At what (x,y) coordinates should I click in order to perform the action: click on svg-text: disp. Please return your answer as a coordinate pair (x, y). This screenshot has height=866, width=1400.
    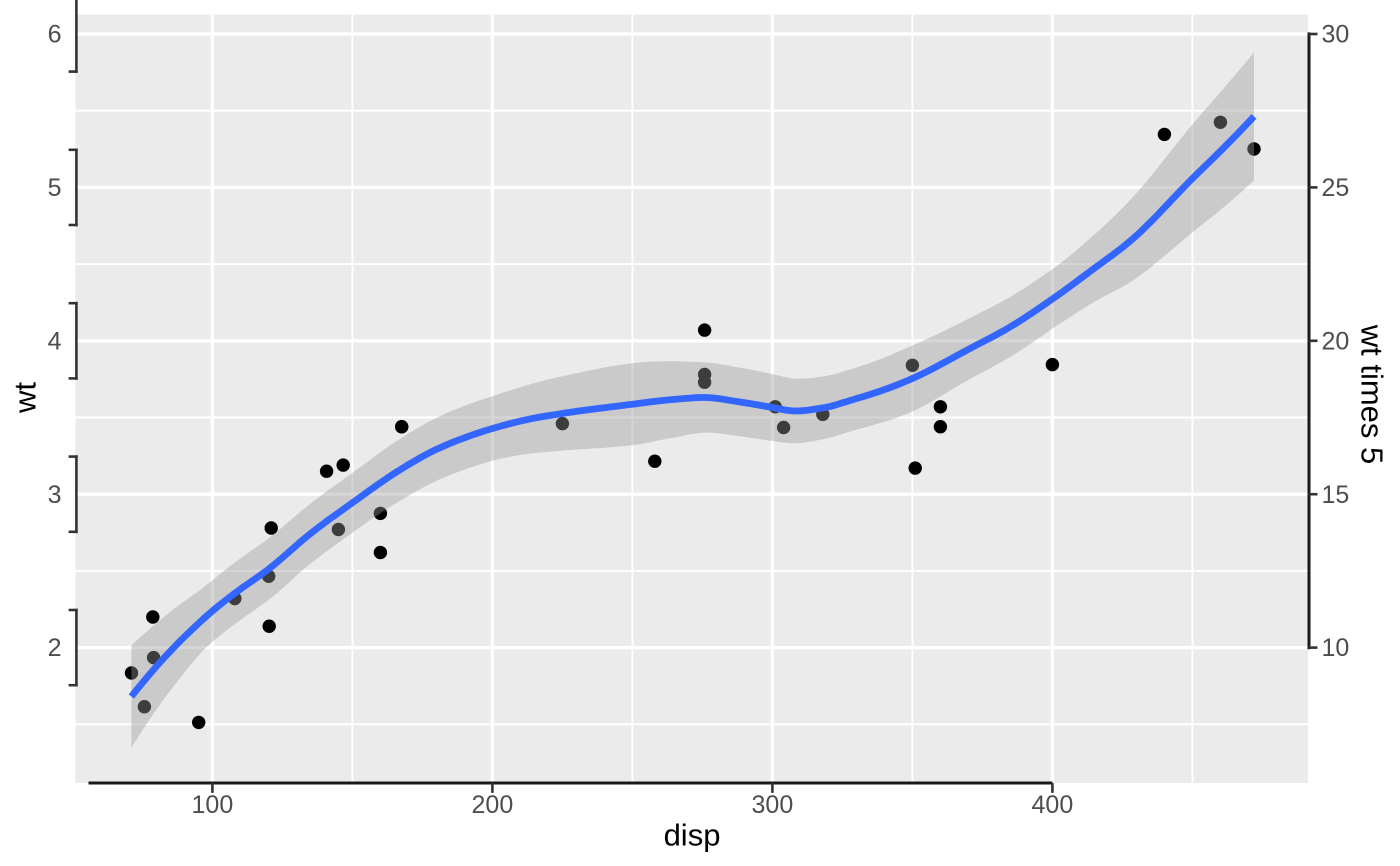
    Looking at the image, I should click on (692, 835).